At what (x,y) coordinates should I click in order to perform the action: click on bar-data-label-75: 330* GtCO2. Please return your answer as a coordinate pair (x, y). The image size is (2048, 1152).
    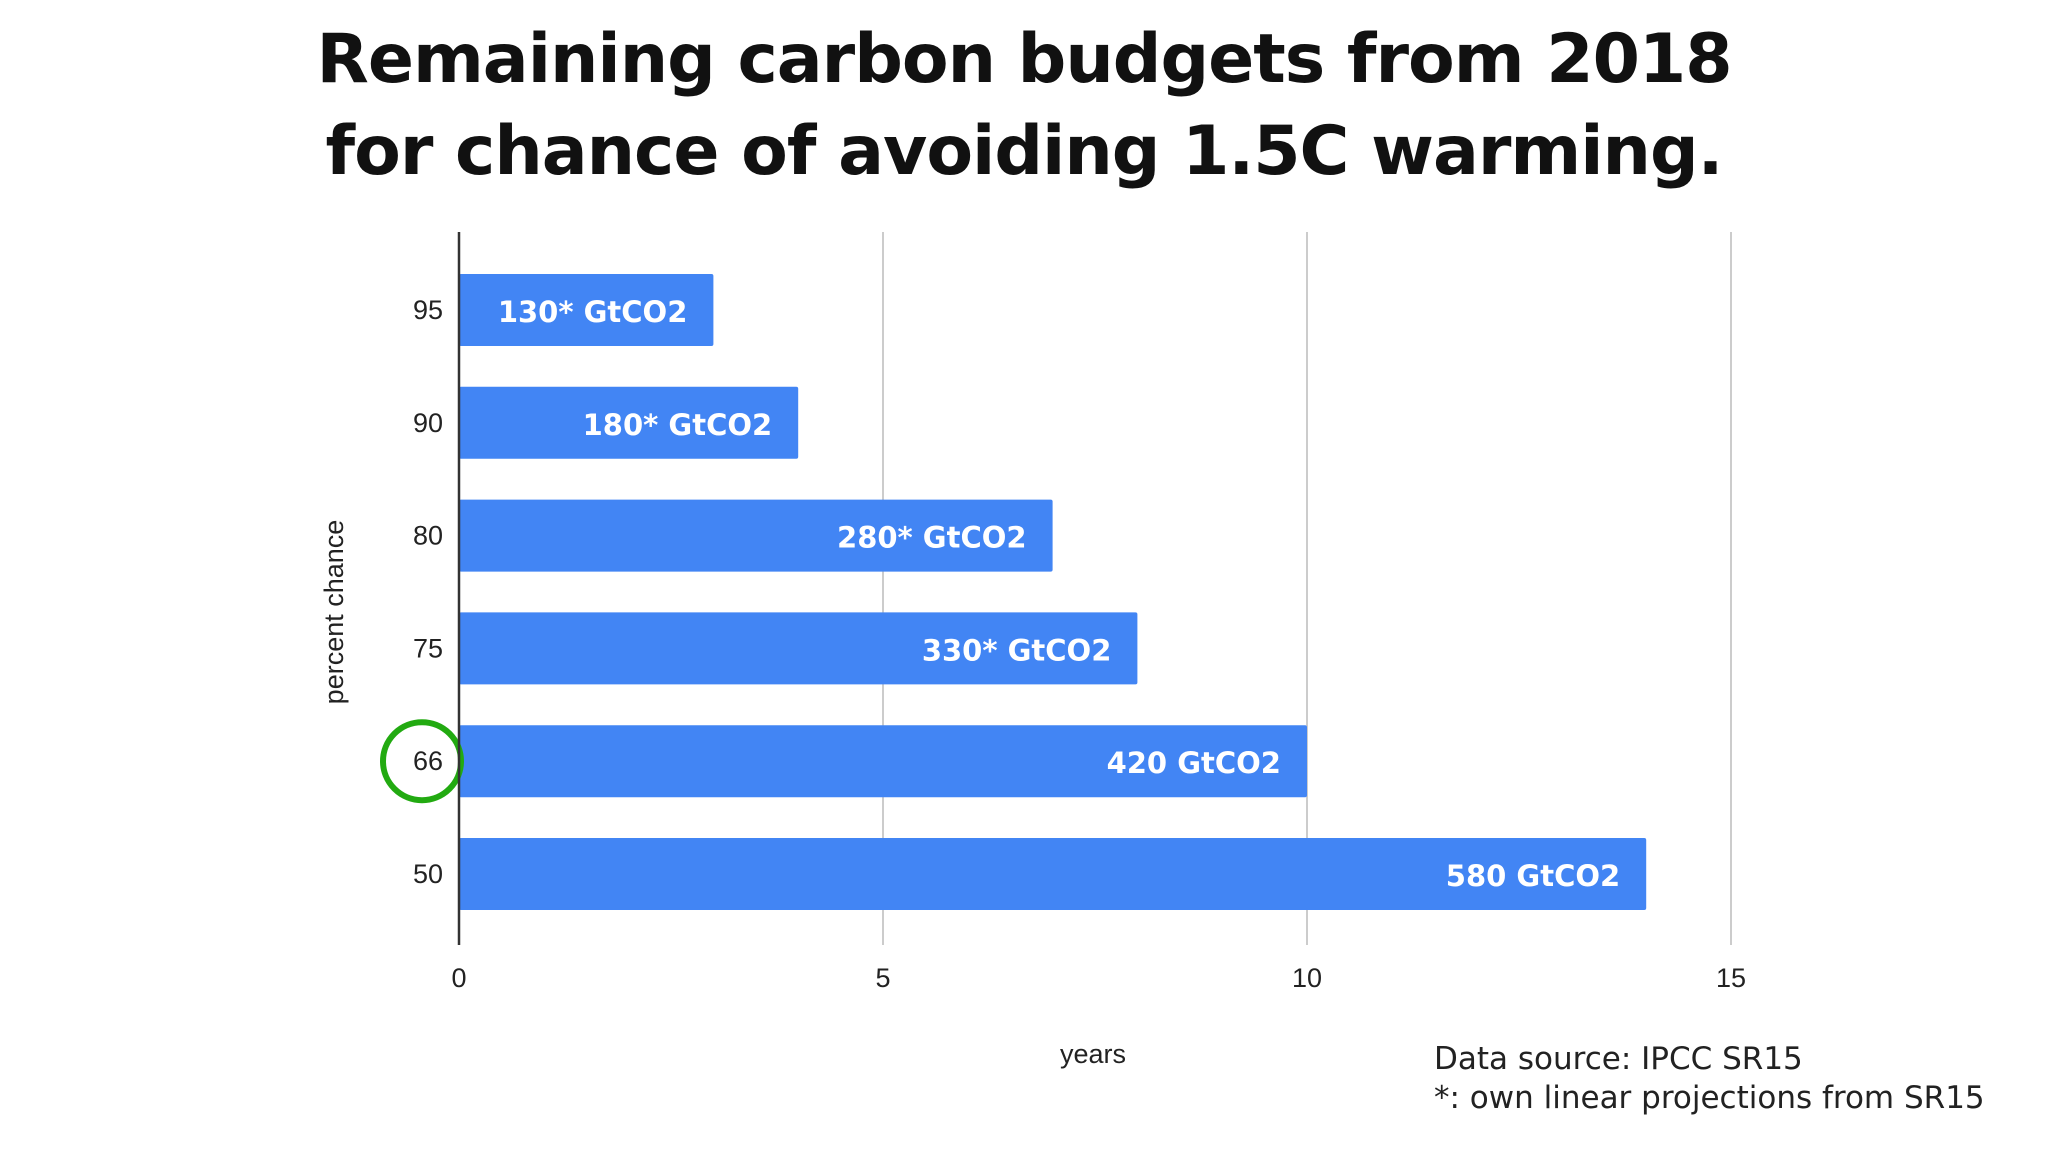
    Looking at the image, I should click on (1017, 650).